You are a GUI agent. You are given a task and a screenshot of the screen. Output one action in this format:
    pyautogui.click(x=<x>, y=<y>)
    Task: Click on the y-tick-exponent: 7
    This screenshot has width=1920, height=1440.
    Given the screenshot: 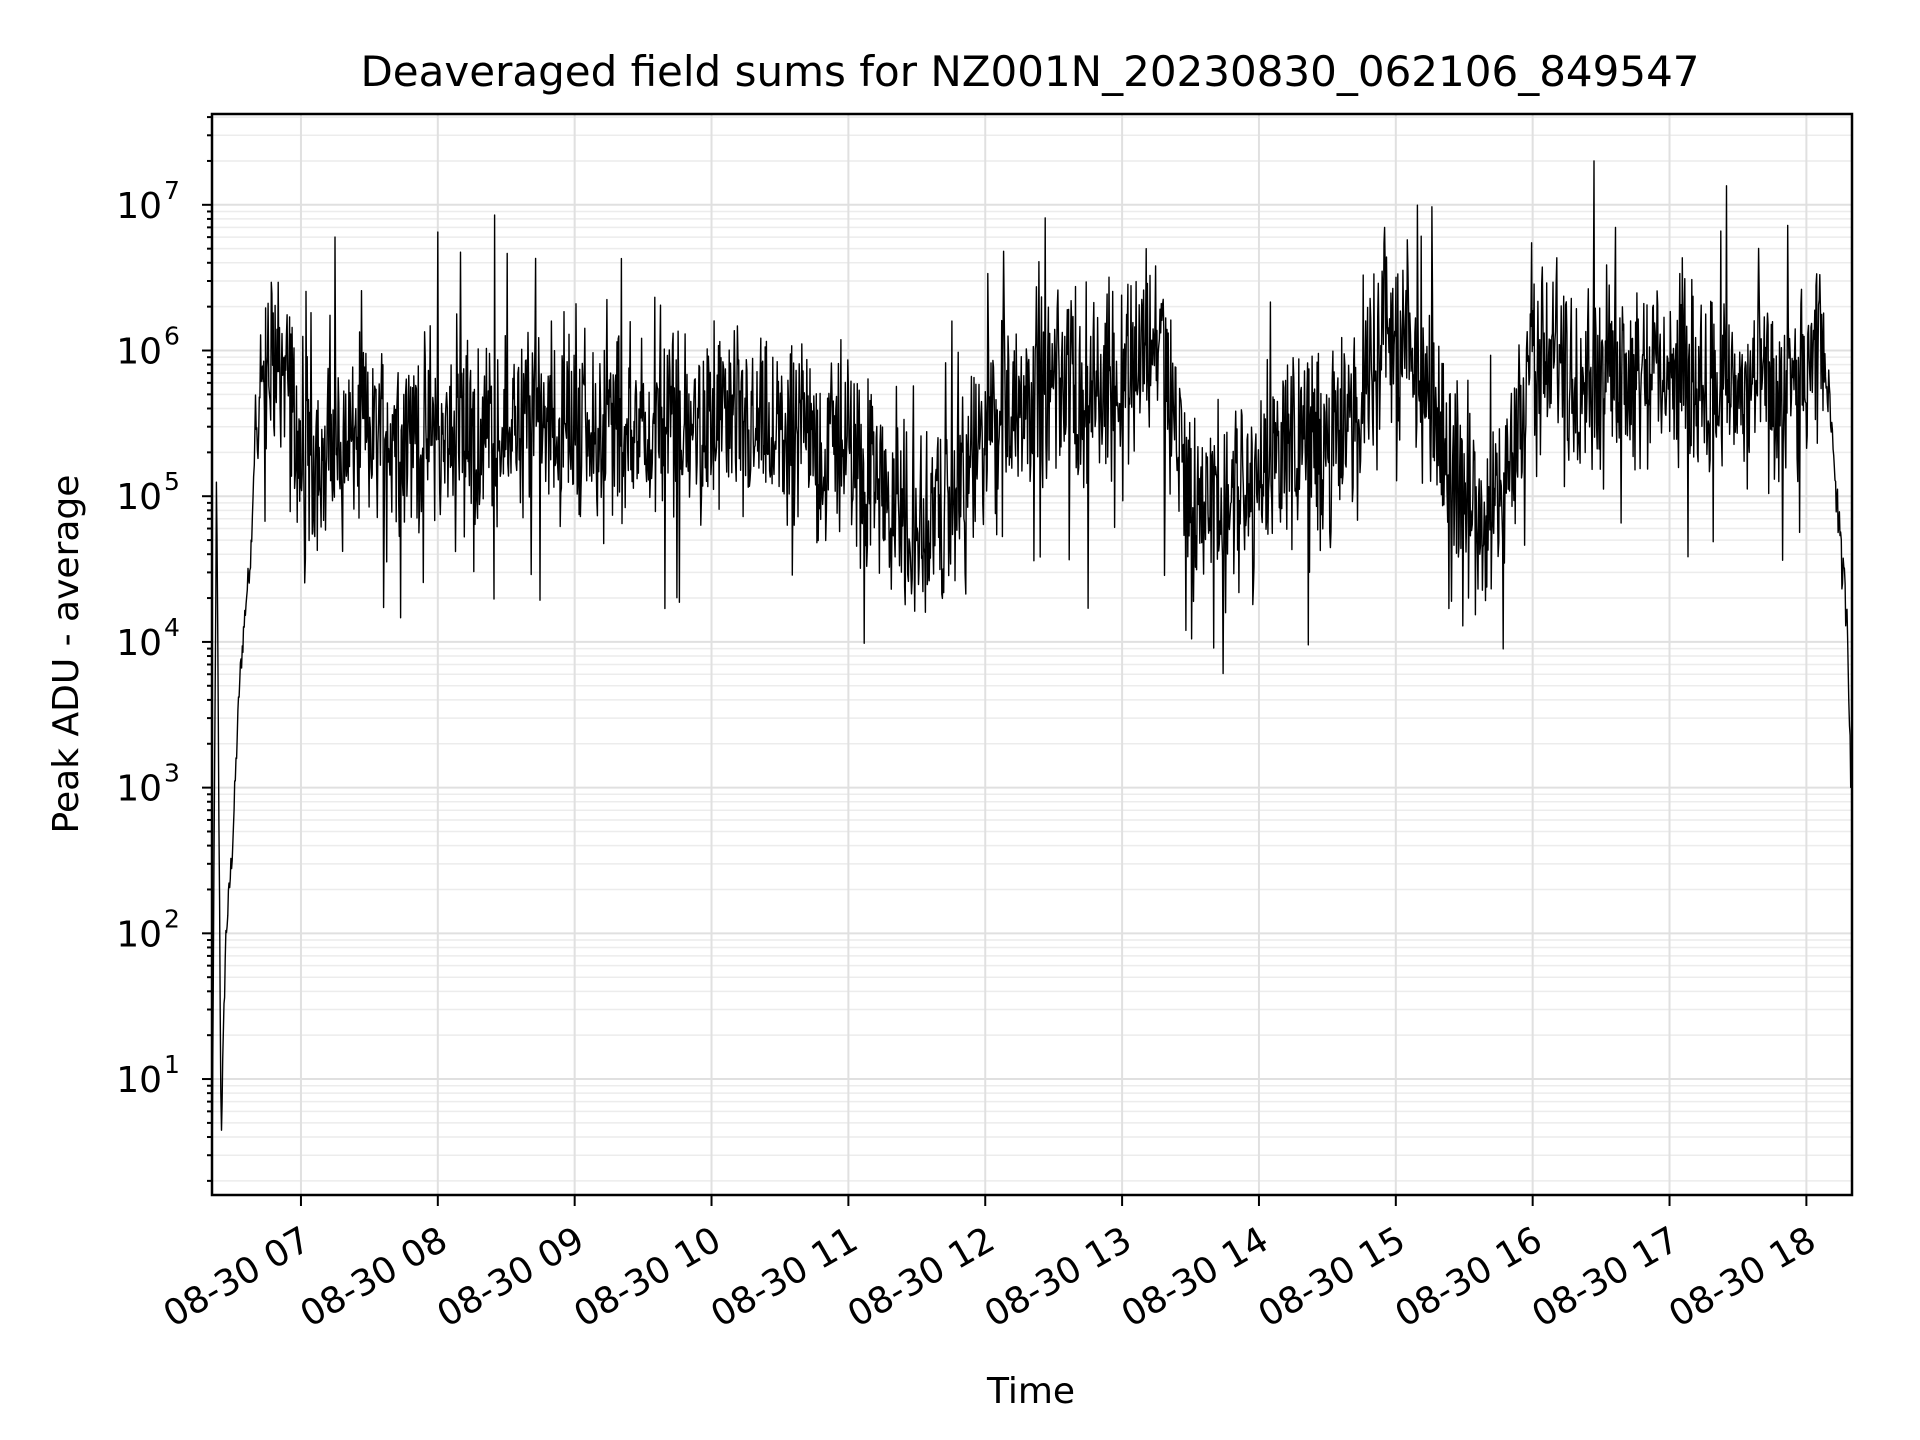 What is the action you would take?
    pyautogui.click(x=172, y=190)
    